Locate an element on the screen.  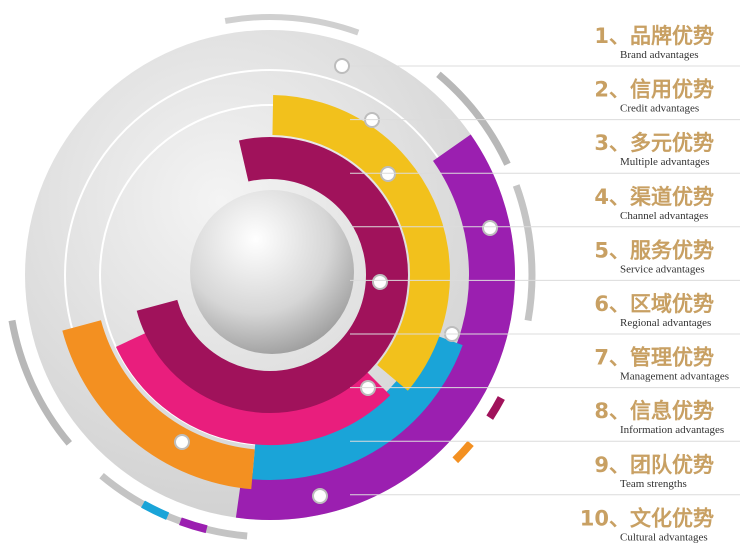
item-title: 10、文化优势 is located at coordinates (647, 518).